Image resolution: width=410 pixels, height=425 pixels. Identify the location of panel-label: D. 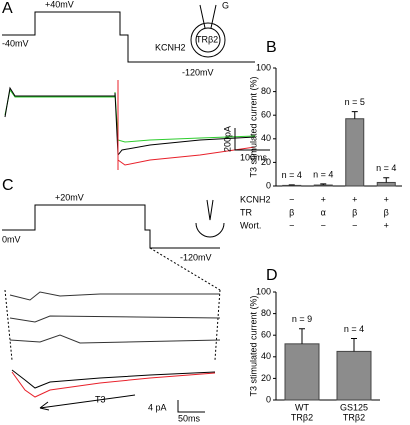
(272, 275).